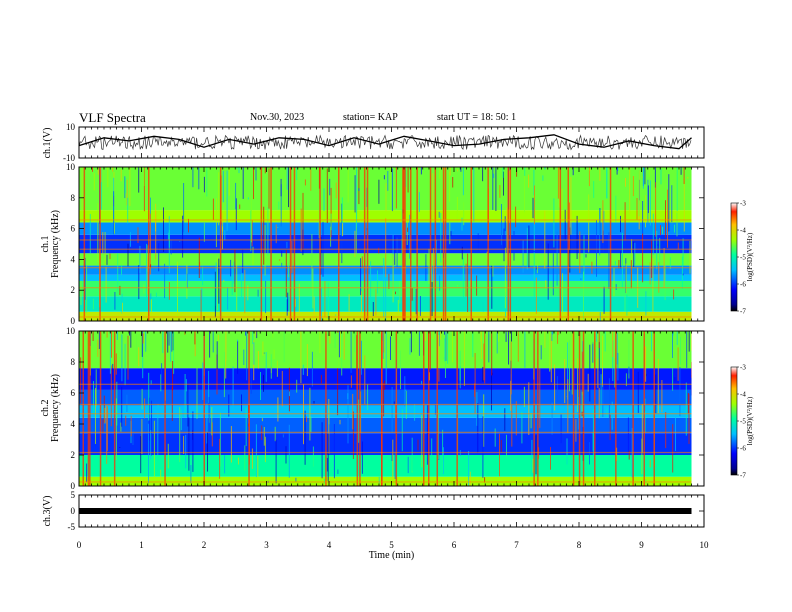 The height and width of the screenshot is (612, 792). I want to click on ch2-spectrogram-band, so click(391, 466).